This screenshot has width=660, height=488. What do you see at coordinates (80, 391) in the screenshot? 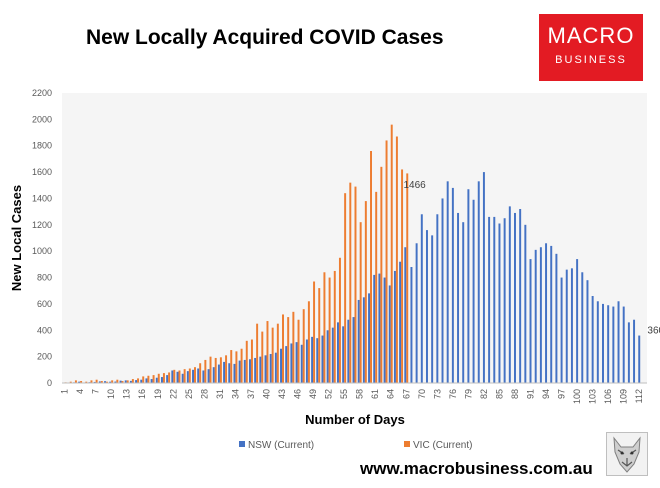
I see `x-tick-label: 4` at bounding box center [80, 391].